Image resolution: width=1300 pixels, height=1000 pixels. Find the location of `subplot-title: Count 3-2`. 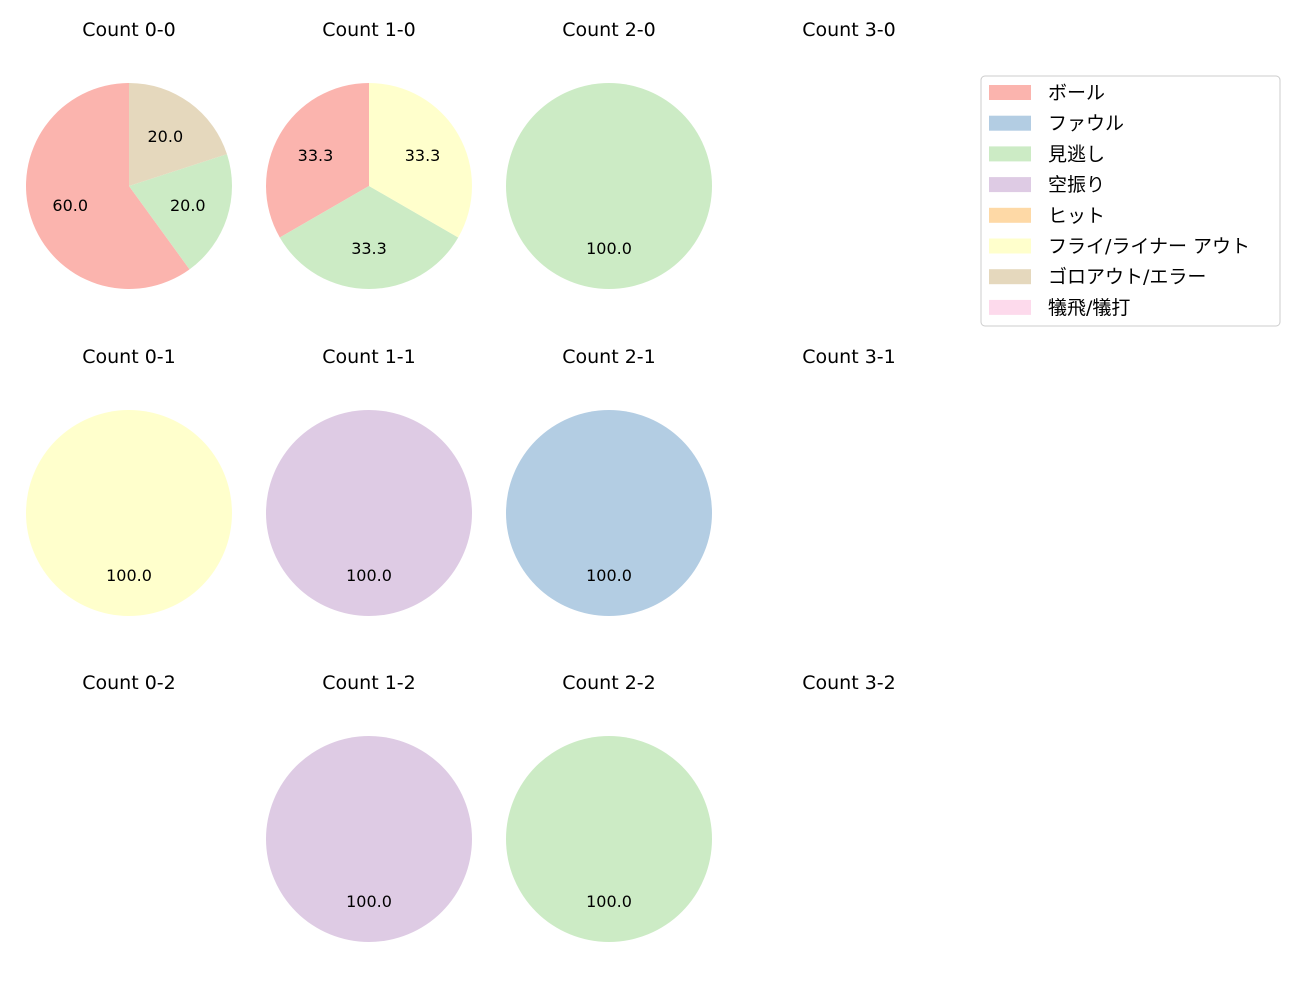

subplot-title: Count 3-2 is located at coordinates (849, 683).